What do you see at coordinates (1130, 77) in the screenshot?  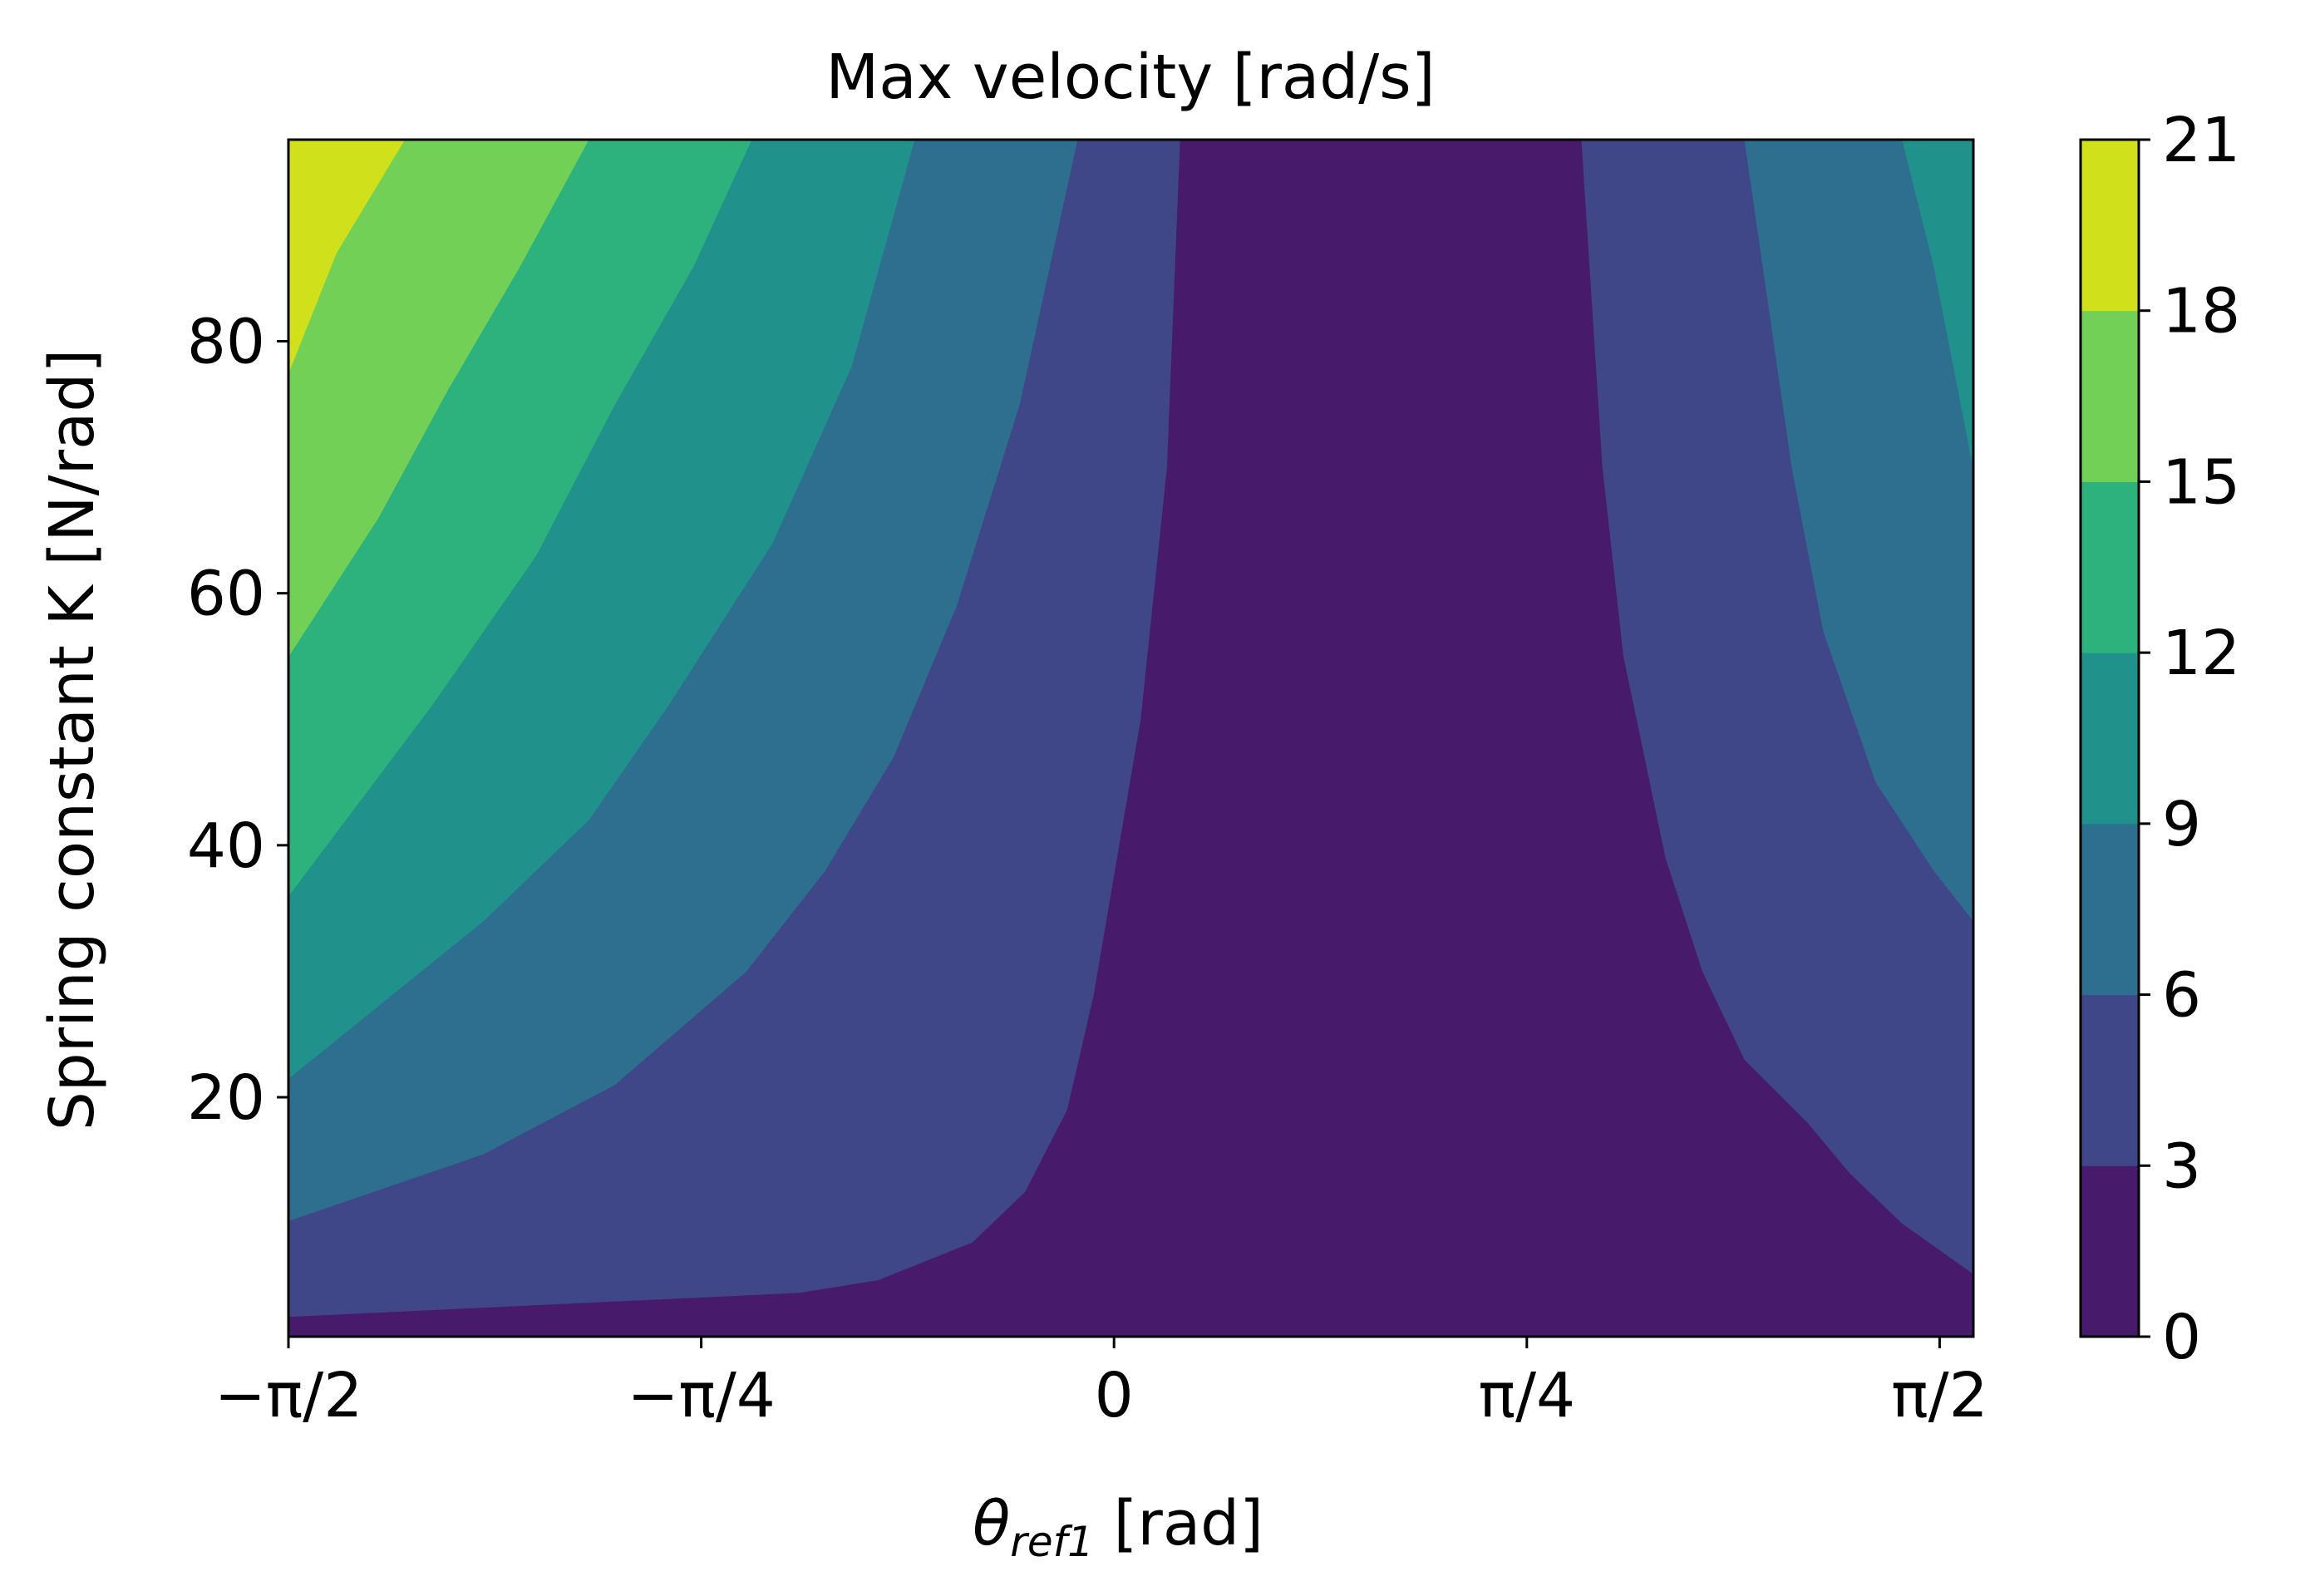 I see `chart-title: Max velocity [rad/s]` at bounding box center [1130, 77].